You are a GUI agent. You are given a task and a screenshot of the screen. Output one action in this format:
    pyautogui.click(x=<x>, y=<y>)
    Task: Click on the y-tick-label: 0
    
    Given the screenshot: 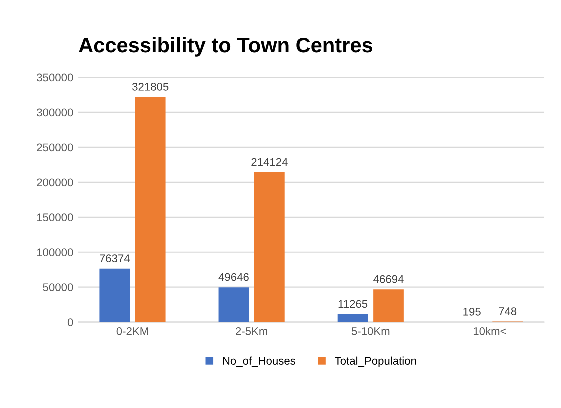 What is the action you would take?
    pyautogui.click(x=71, y=322)
    